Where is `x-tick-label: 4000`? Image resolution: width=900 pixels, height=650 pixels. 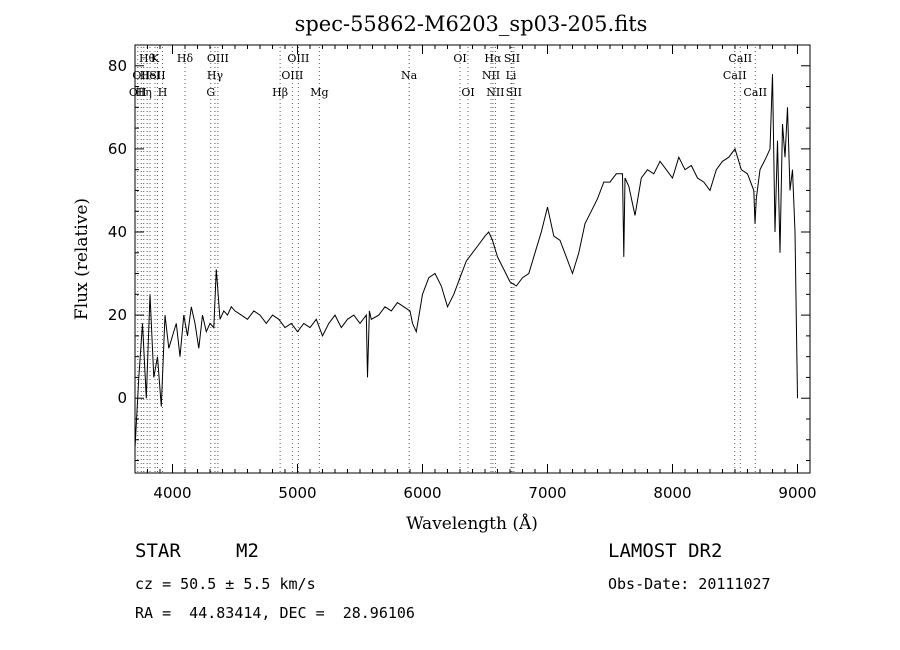 x-tick-label: 4000 is located at coordinates (172, 493).